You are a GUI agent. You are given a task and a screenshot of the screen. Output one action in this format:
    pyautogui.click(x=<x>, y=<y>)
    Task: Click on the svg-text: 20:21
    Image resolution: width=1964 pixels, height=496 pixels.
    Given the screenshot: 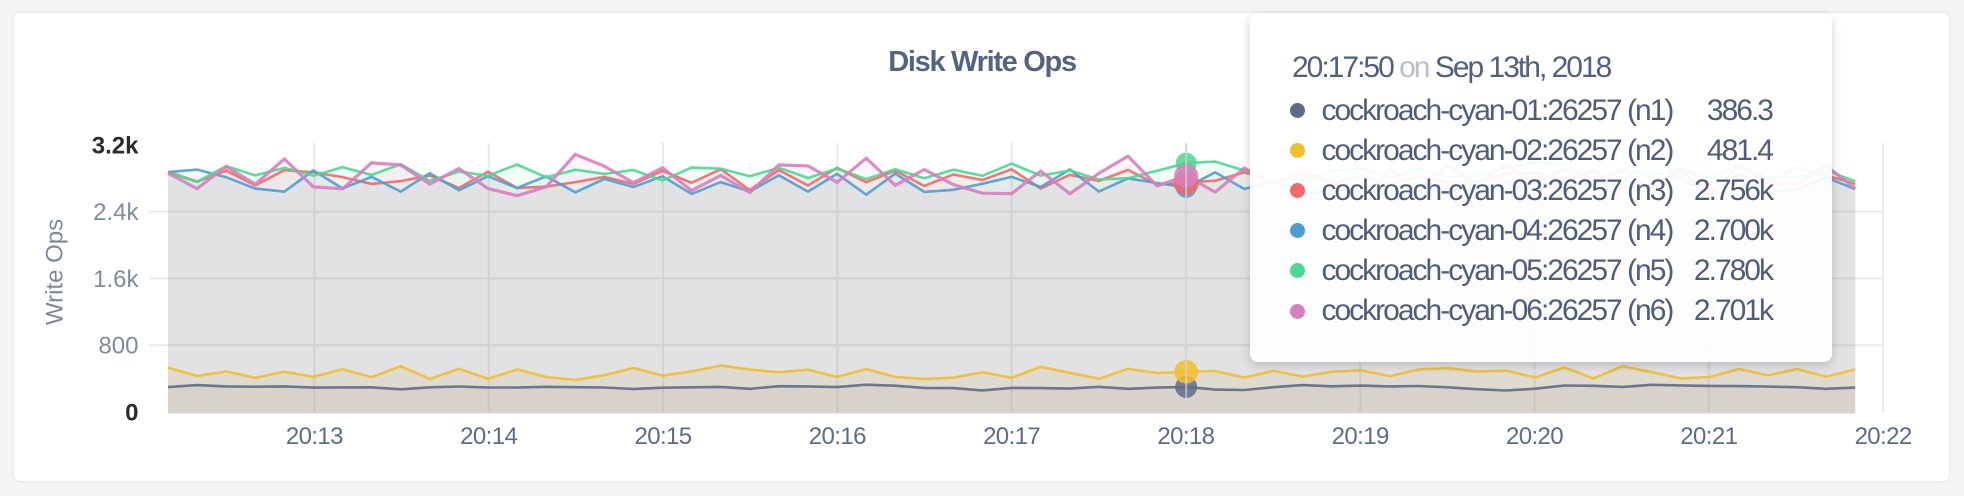 What is the action you would take?
    pyautogui.click(x=1708, y=436)
    